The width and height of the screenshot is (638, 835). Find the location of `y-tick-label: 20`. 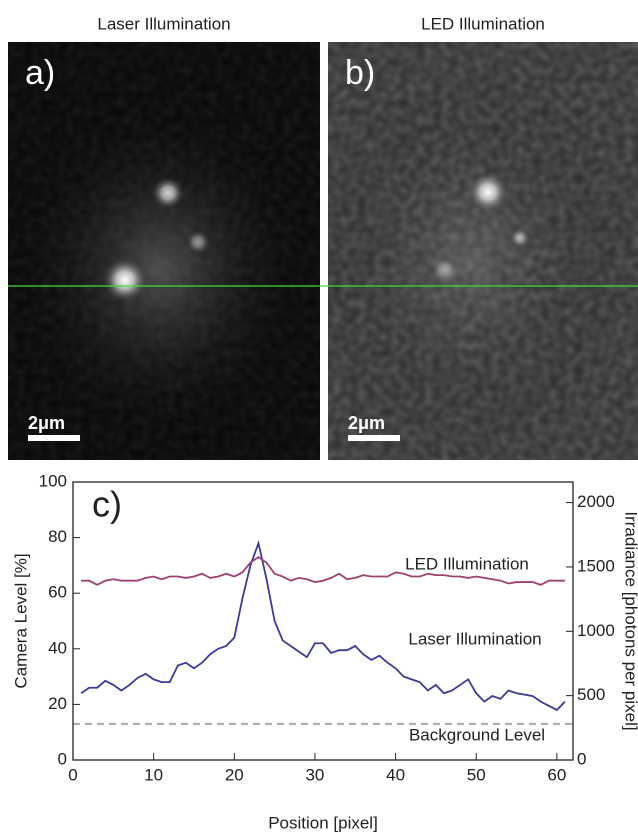

y-tick-label: 20 is located at coordinates (57, 703).